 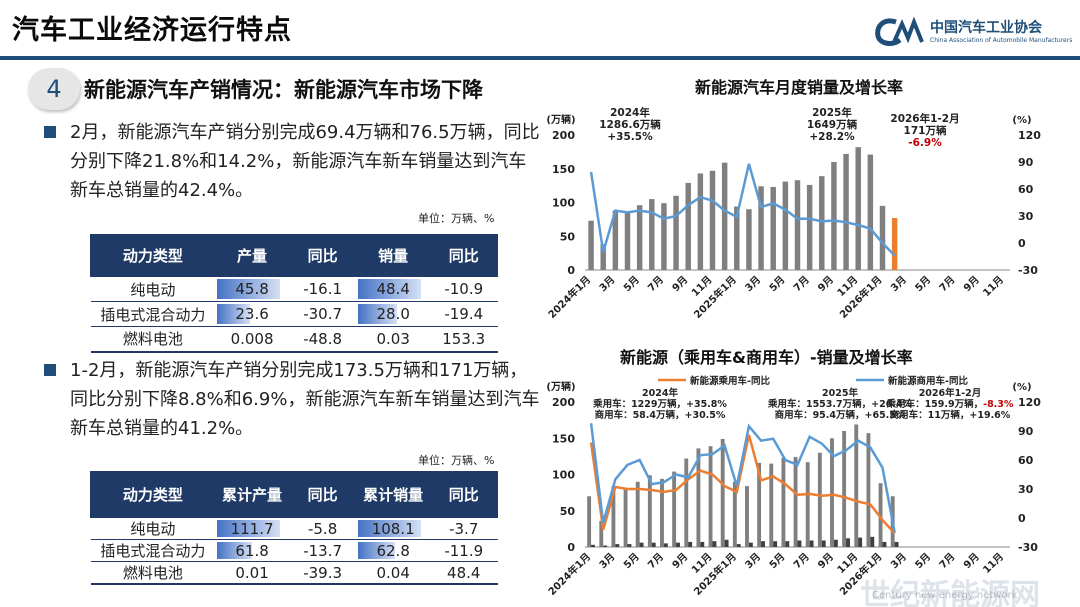 I want to click on legend-label: 新能源乘用车-同比, so click(x=730, y=381).